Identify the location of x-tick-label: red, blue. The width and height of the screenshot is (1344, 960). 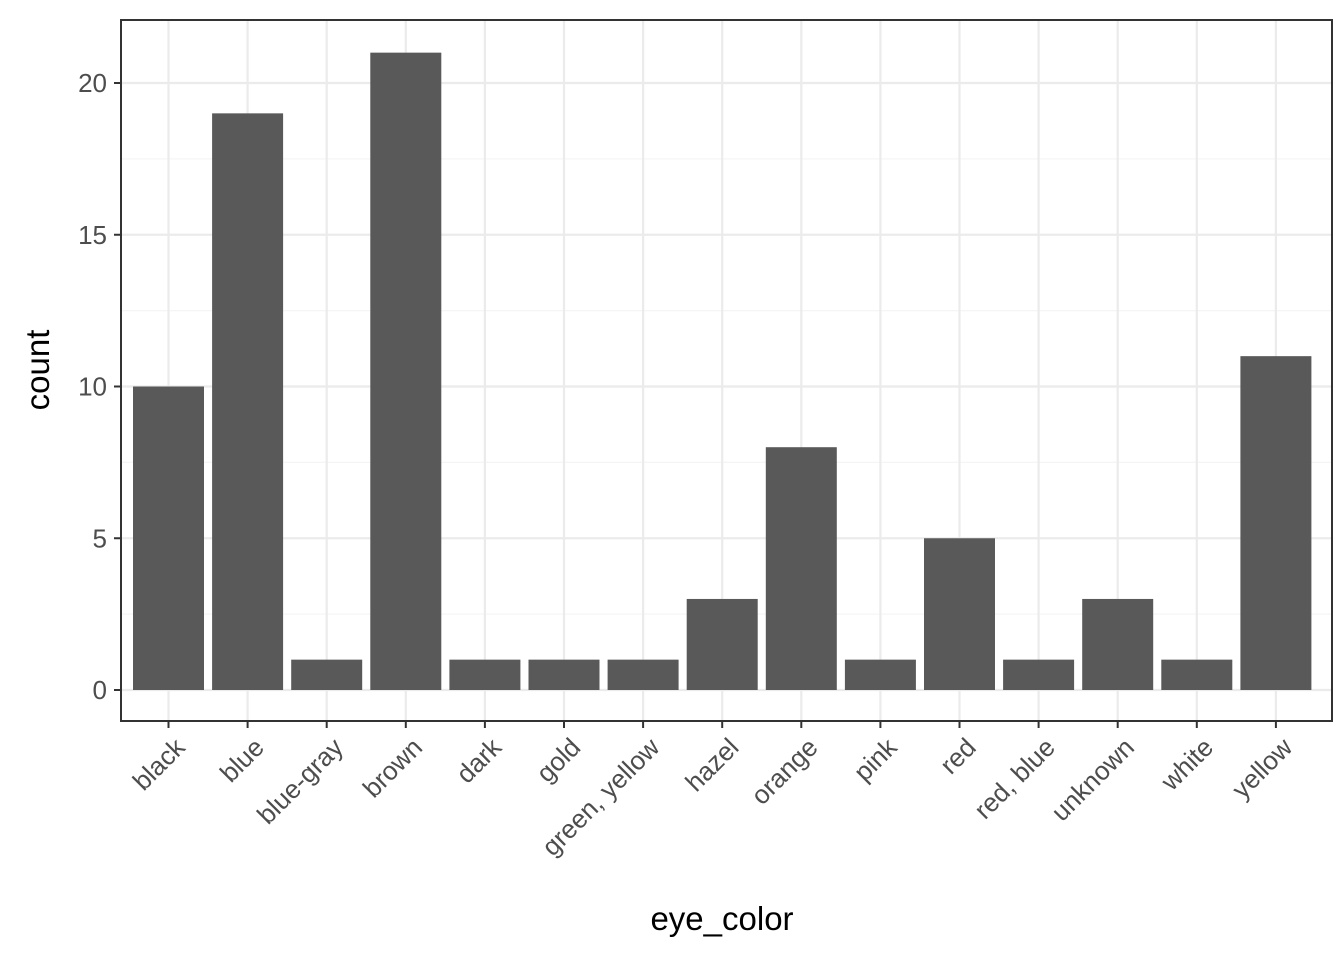
(1014, 778).